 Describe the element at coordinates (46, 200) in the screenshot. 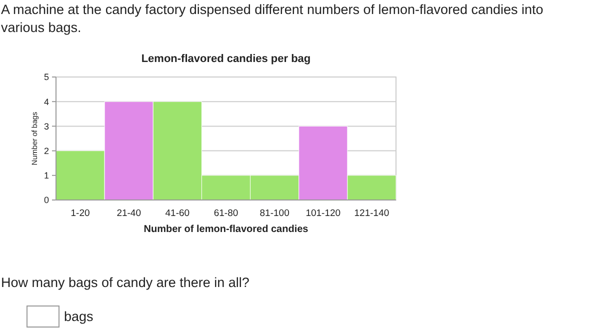

I see `y-tick-label: 0` at that location.